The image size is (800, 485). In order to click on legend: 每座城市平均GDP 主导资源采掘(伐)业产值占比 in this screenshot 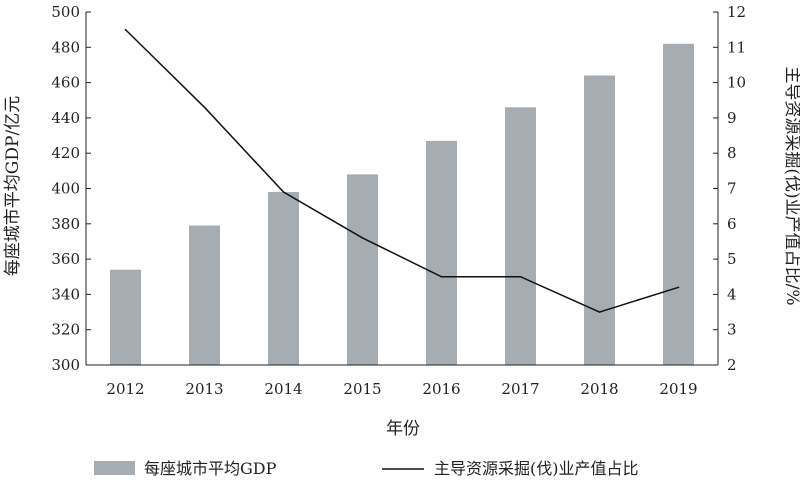, I will do `click(366, 468)`.